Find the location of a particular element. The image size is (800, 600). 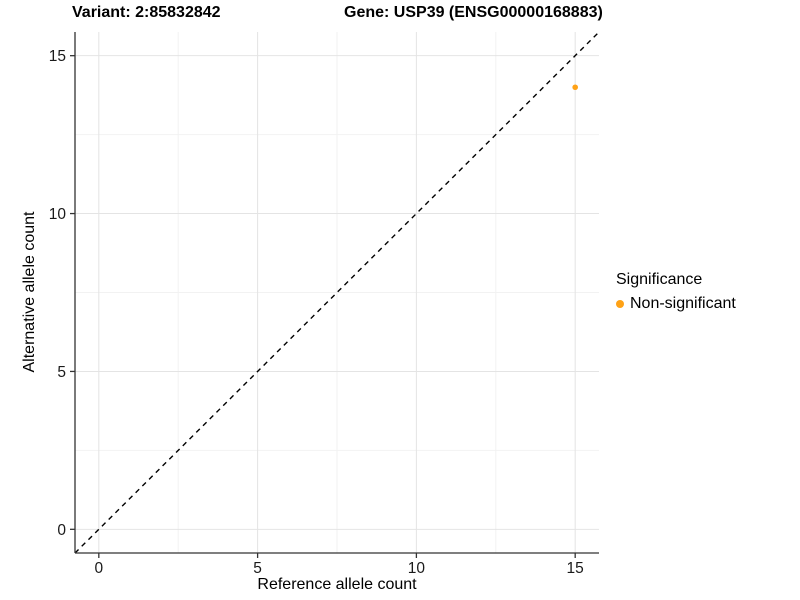

plot-title-gene: Gene: USP39 (ENSG00000168883) is located at coordinates (473, 12).